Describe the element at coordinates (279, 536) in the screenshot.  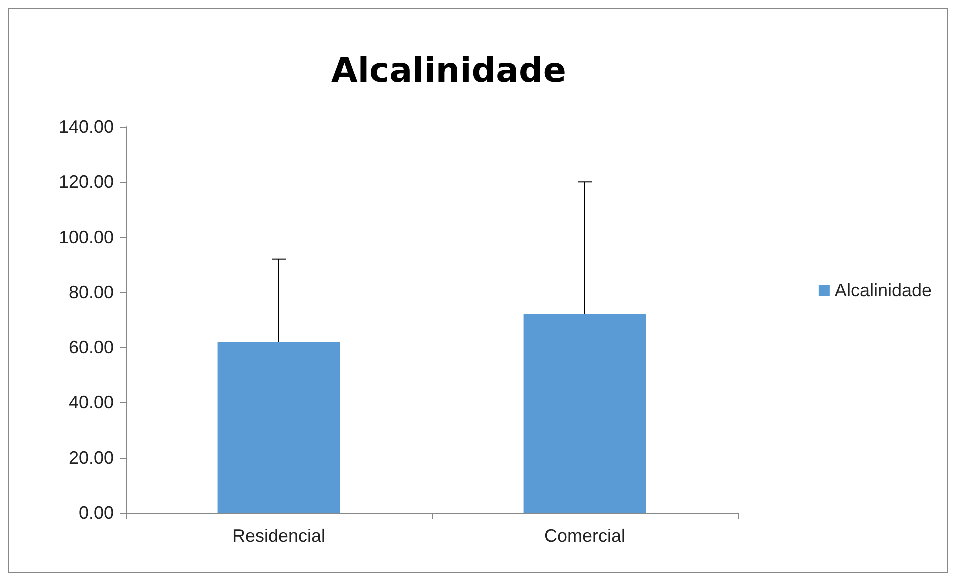
I see `x-tick-label: Residencial` at that location.